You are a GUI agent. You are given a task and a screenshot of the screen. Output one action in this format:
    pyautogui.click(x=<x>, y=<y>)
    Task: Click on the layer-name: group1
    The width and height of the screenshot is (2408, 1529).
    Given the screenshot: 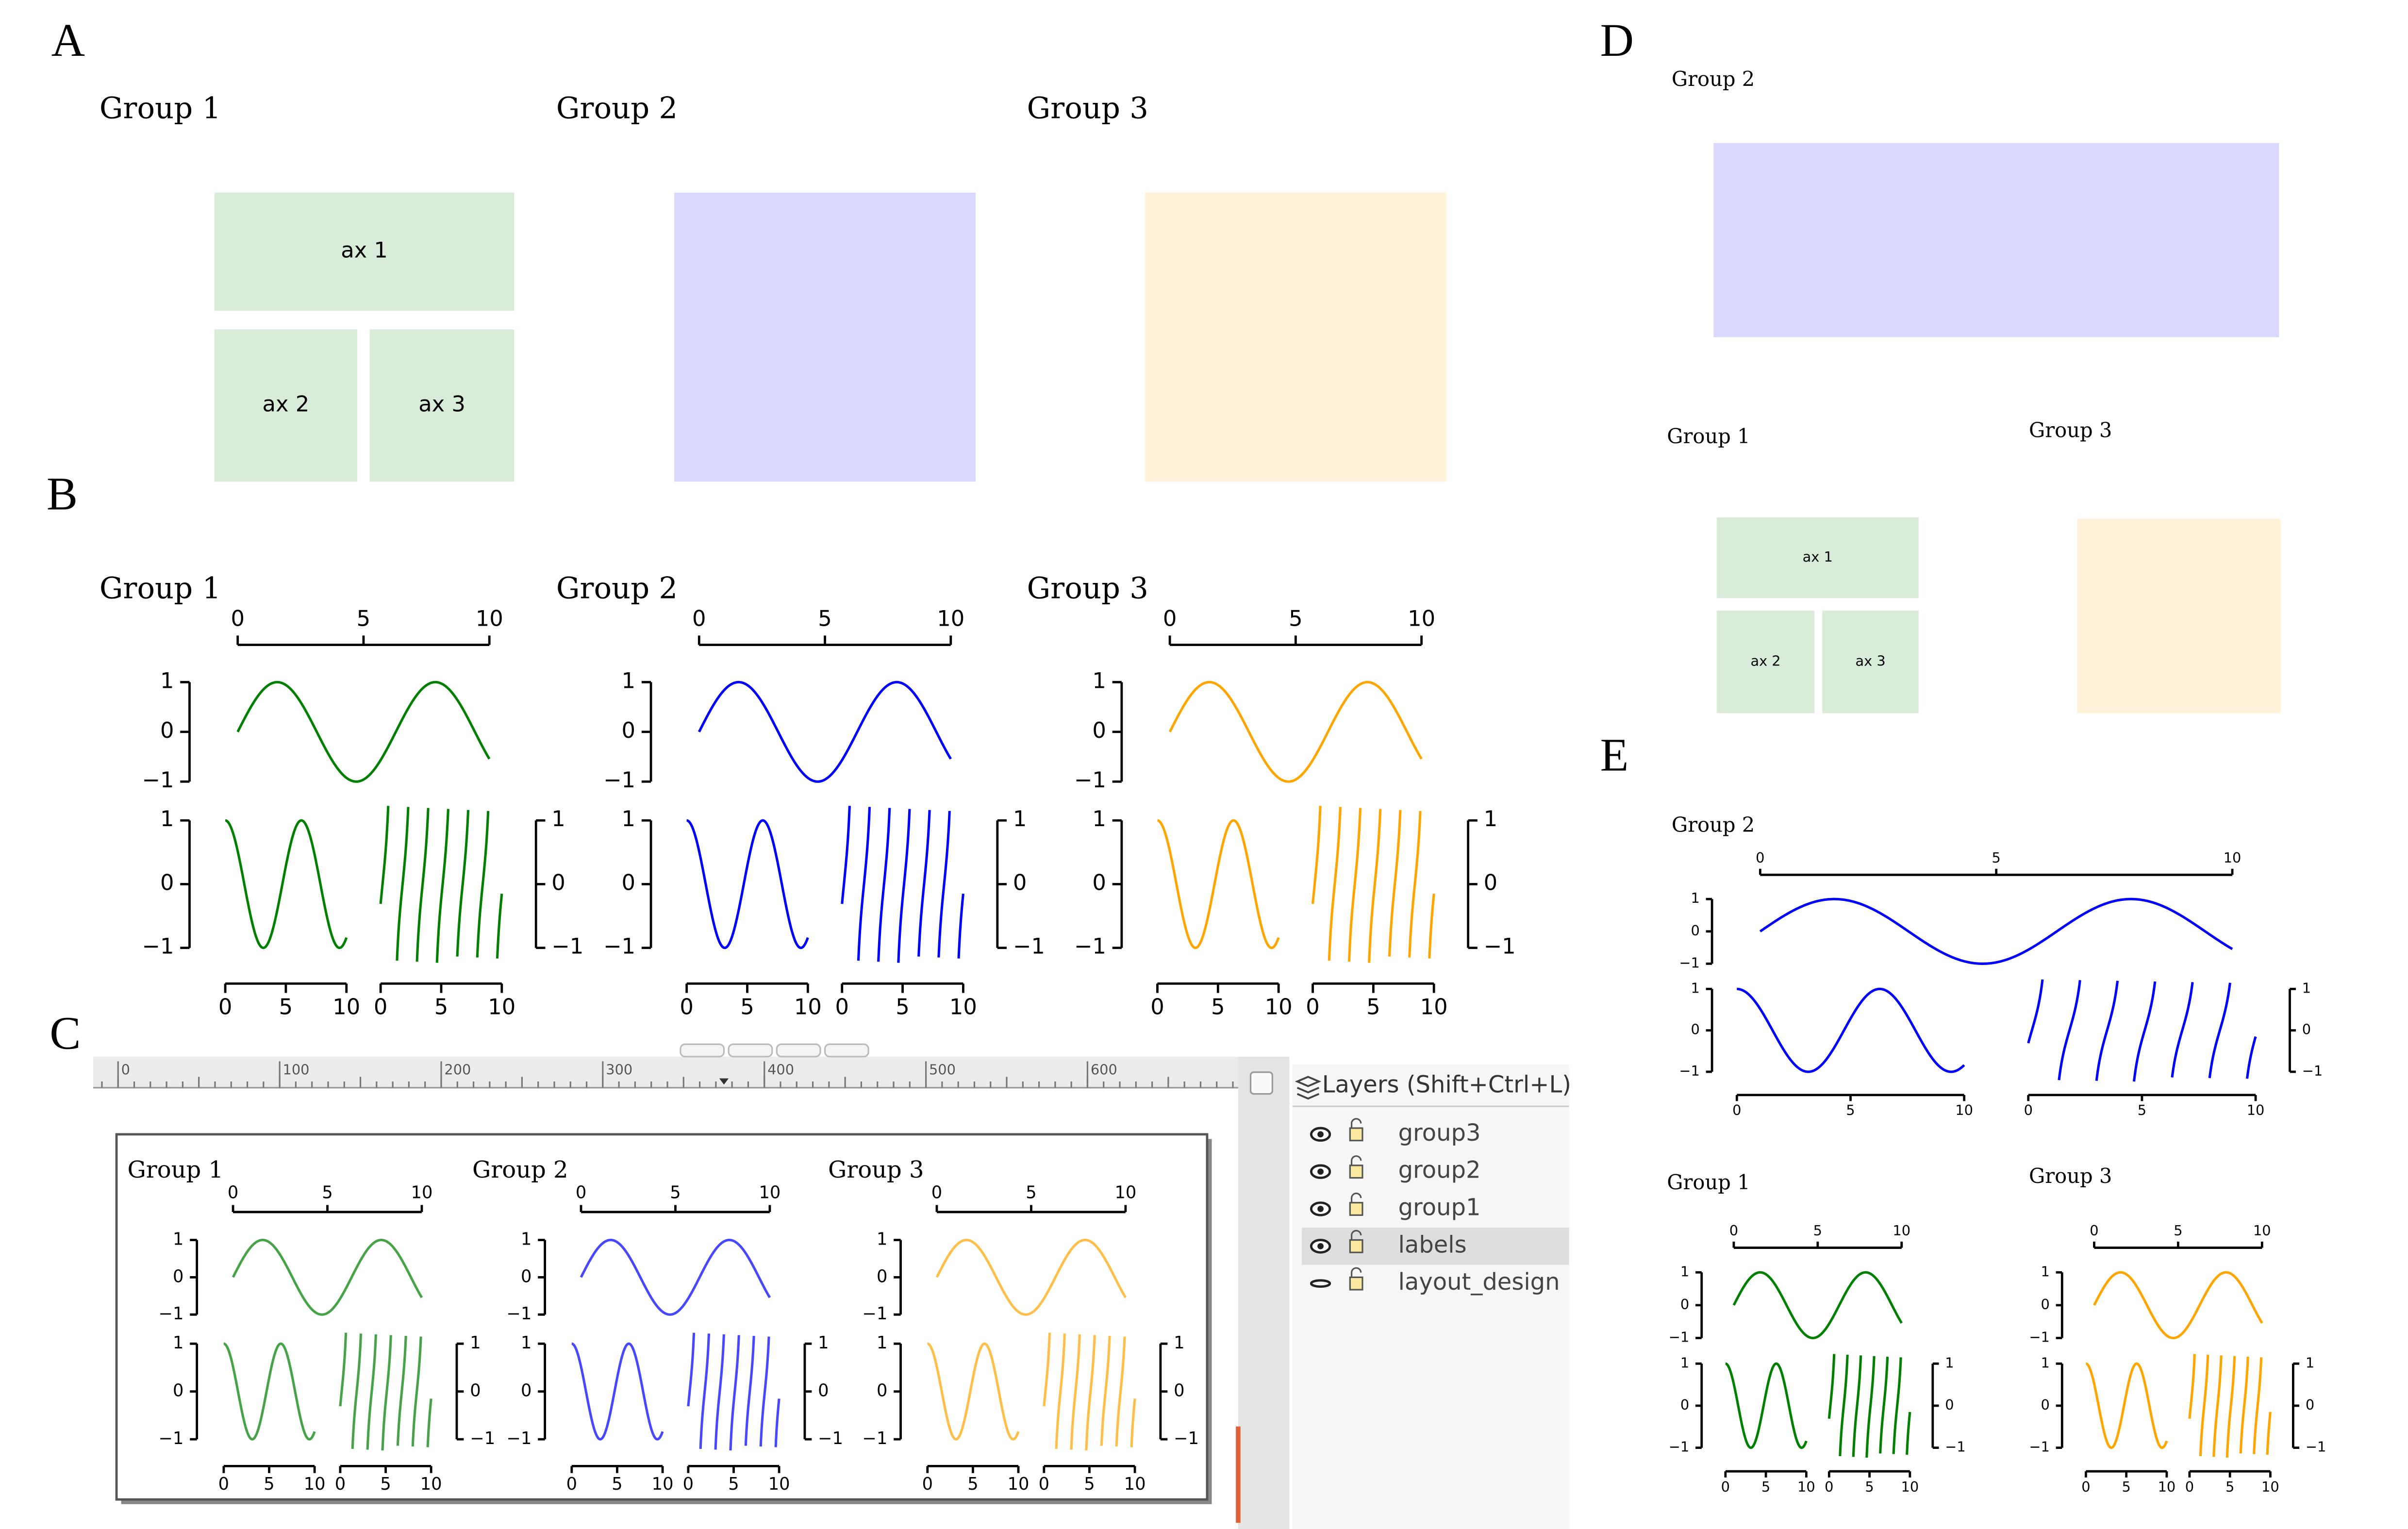 What is the action you would take?
    pyautogui.click(x=1439, y=1207)
    